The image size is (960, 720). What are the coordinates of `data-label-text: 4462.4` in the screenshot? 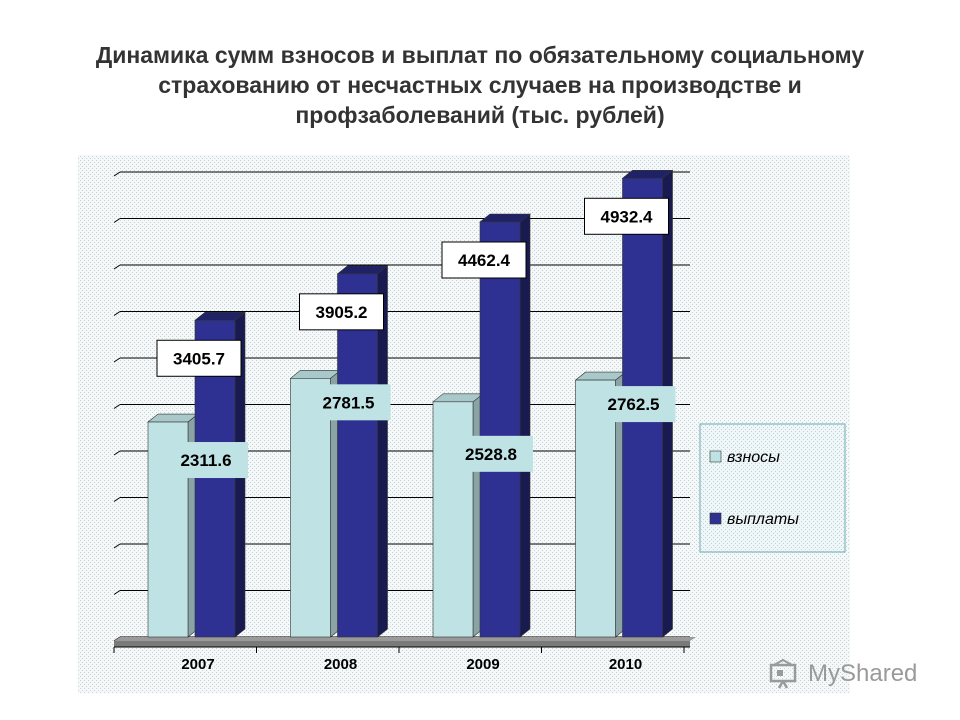 It's located at (484, 260).